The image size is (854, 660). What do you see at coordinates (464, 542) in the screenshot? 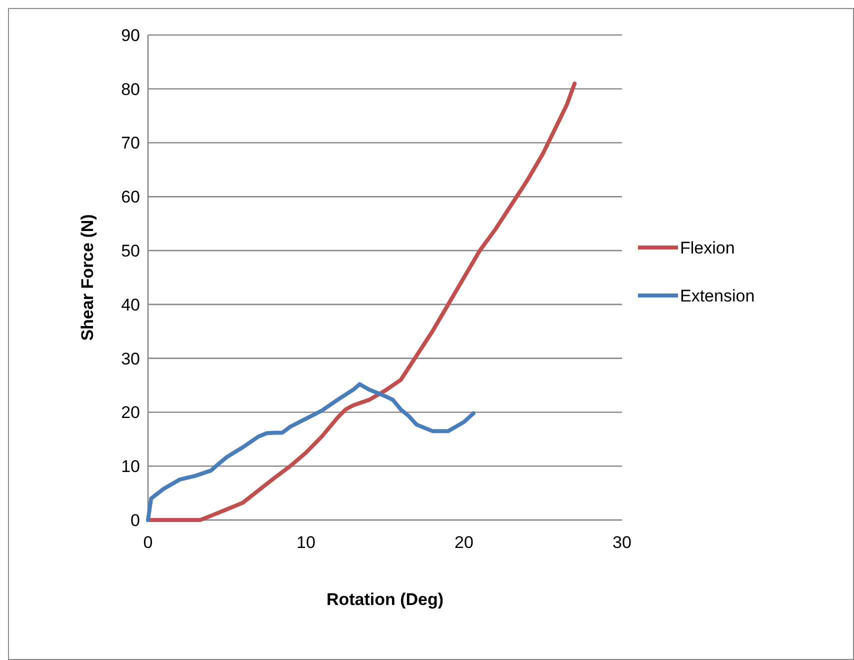
I see `x-tick-label: 20` at bounding box center [464, 542].